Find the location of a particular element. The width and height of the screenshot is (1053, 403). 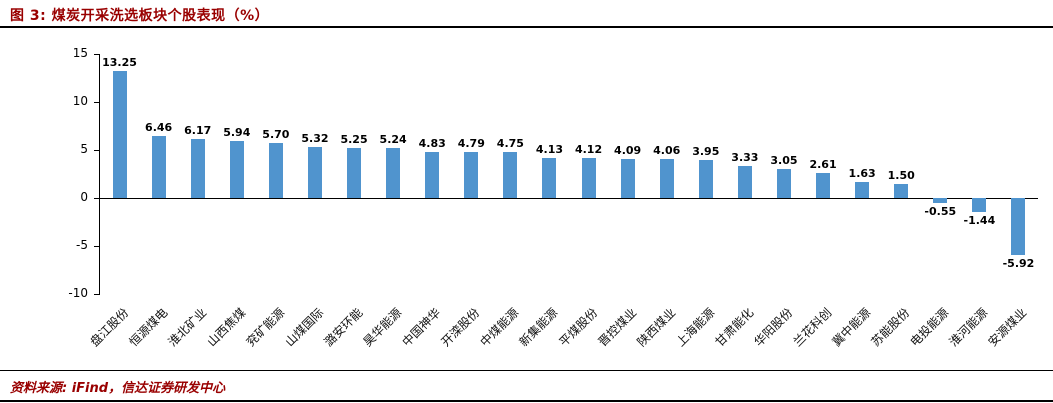

y-axis-line is located at coordinates (99, 174).